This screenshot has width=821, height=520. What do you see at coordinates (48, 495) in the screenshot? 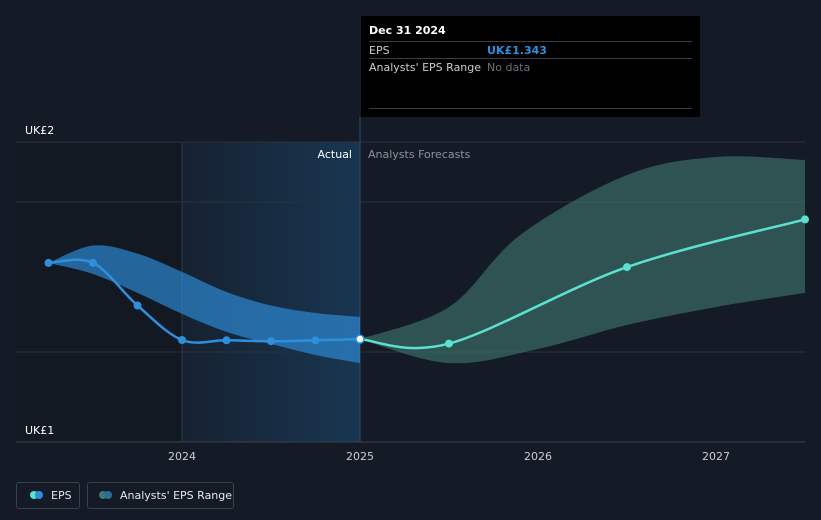
I see `legend-item-eps: EPS` at bounding box center [48, 495].